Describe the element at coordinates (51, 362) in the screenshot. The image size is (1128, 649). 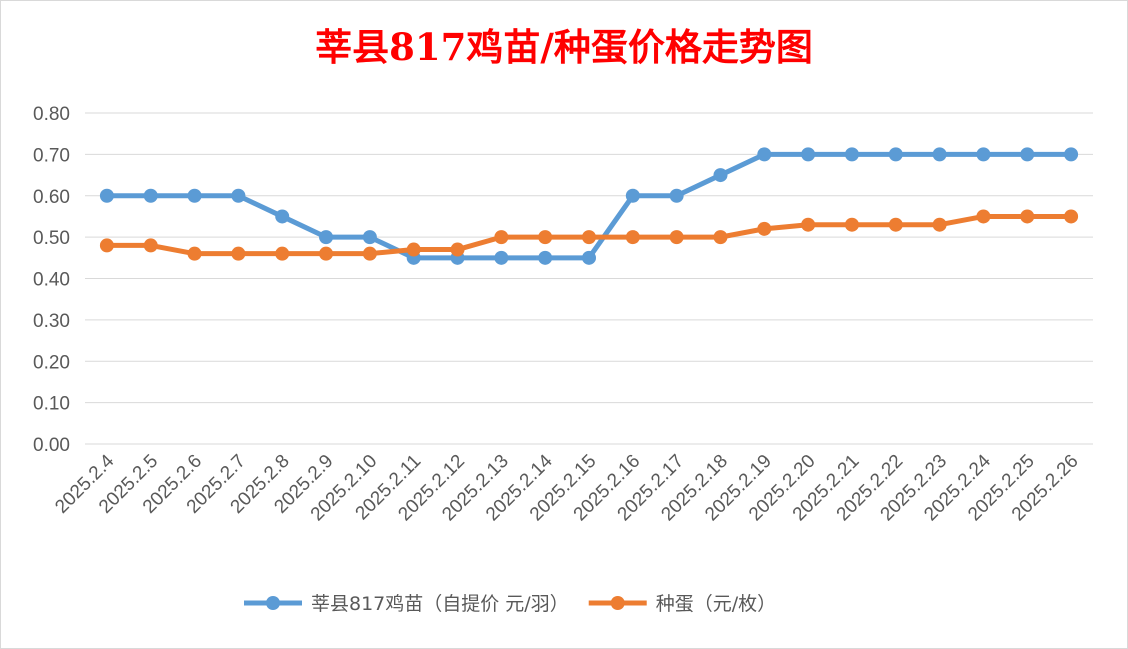
I see `y-tick-label: 0.20` at that location.